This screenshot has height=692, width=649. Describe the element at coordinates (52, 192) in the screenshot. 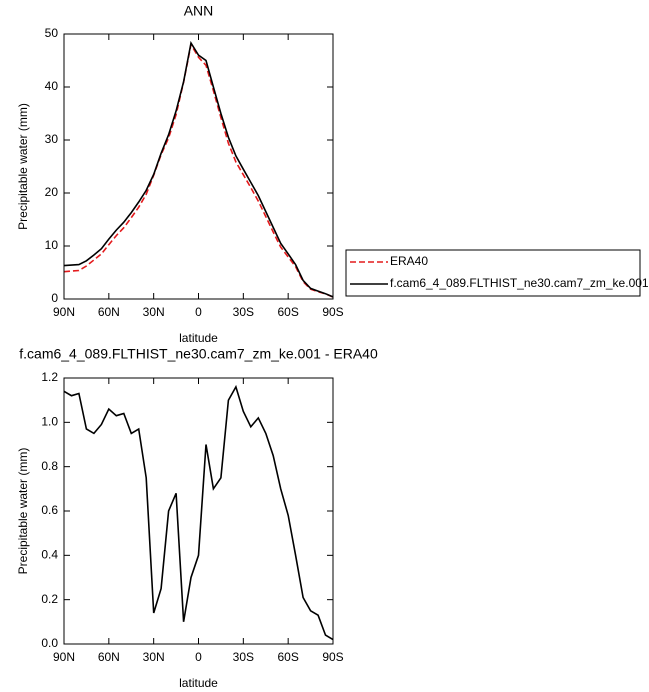

I see `y-tick-label: 20` at that location.